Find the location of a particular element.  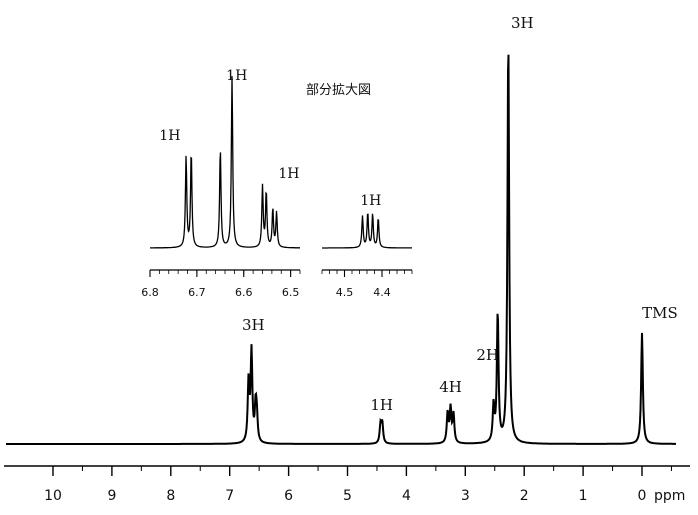

main-x-tick-label: 9 is located at coordinates (111, 496).